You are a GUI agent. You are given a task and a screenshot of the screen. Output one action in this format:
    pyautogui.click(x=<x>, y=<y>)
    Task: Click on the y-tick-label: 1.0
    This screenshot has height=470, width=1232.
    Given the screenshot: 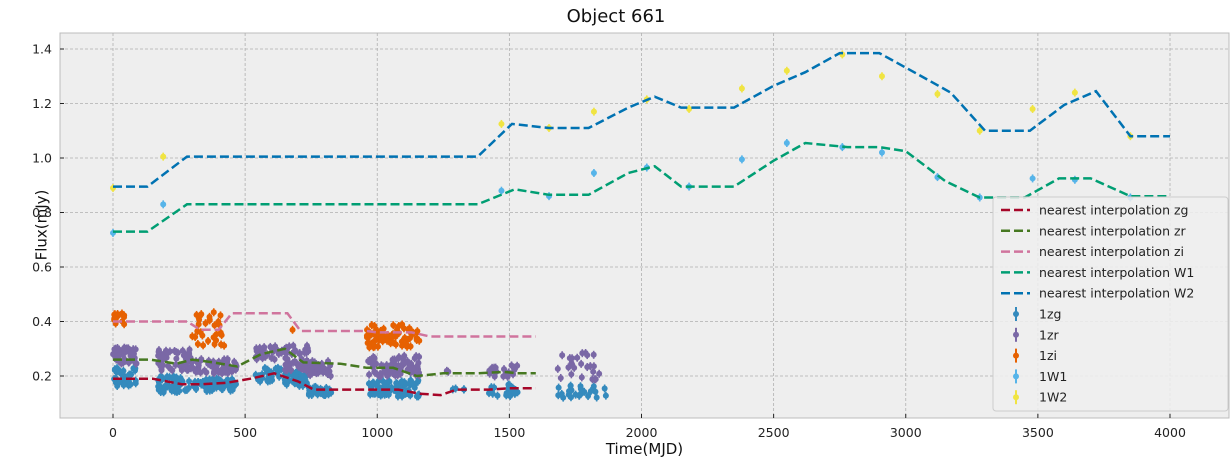 What is the action you would take?
    pyautogui.click(x=42, y=158)
    